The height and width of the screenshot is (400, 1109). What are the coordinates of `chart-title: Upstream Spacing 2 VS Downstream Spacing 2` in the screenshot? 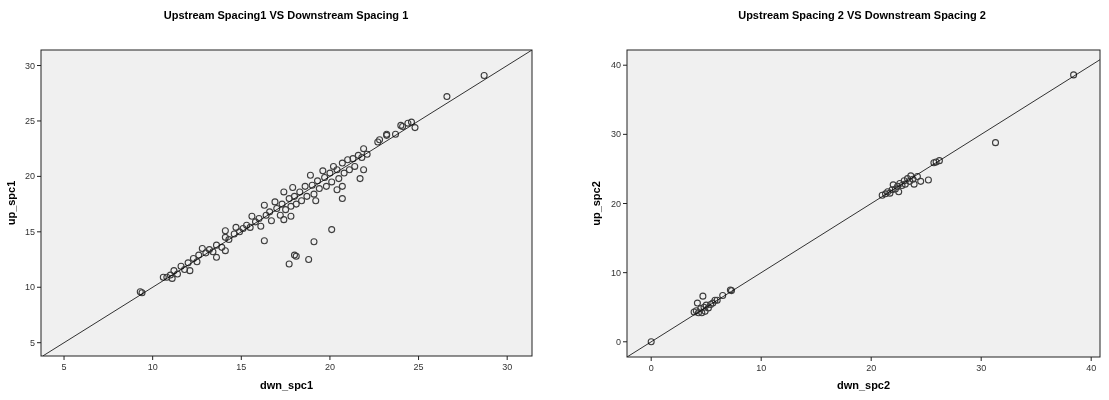 It's located at (862, 15).